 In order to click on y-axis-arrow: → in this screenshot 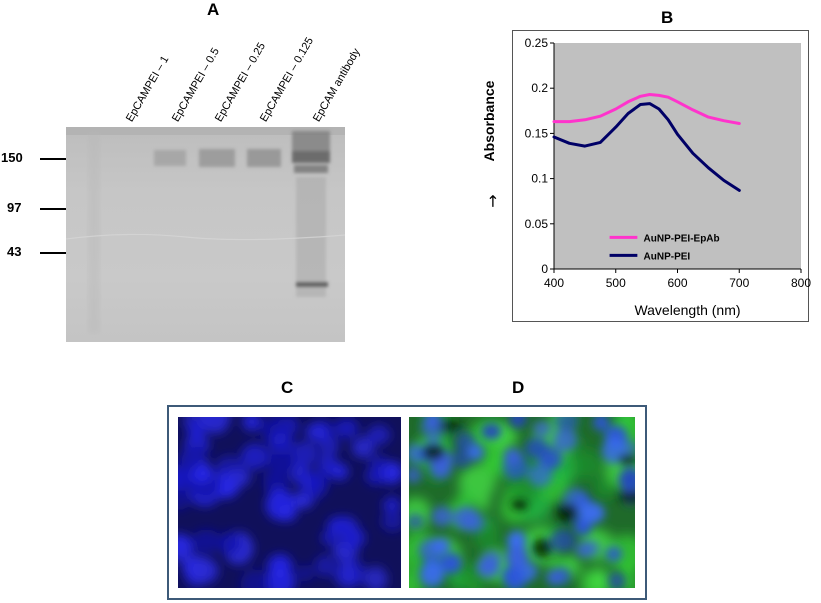, I will do `click(492, 200)`.